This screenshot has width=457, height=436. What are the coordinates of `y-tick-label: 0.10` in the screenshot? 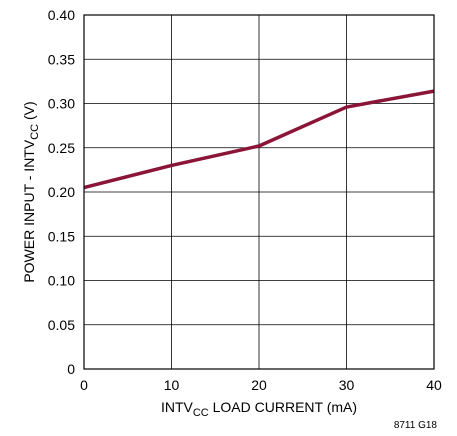 It's located at (61, 281).